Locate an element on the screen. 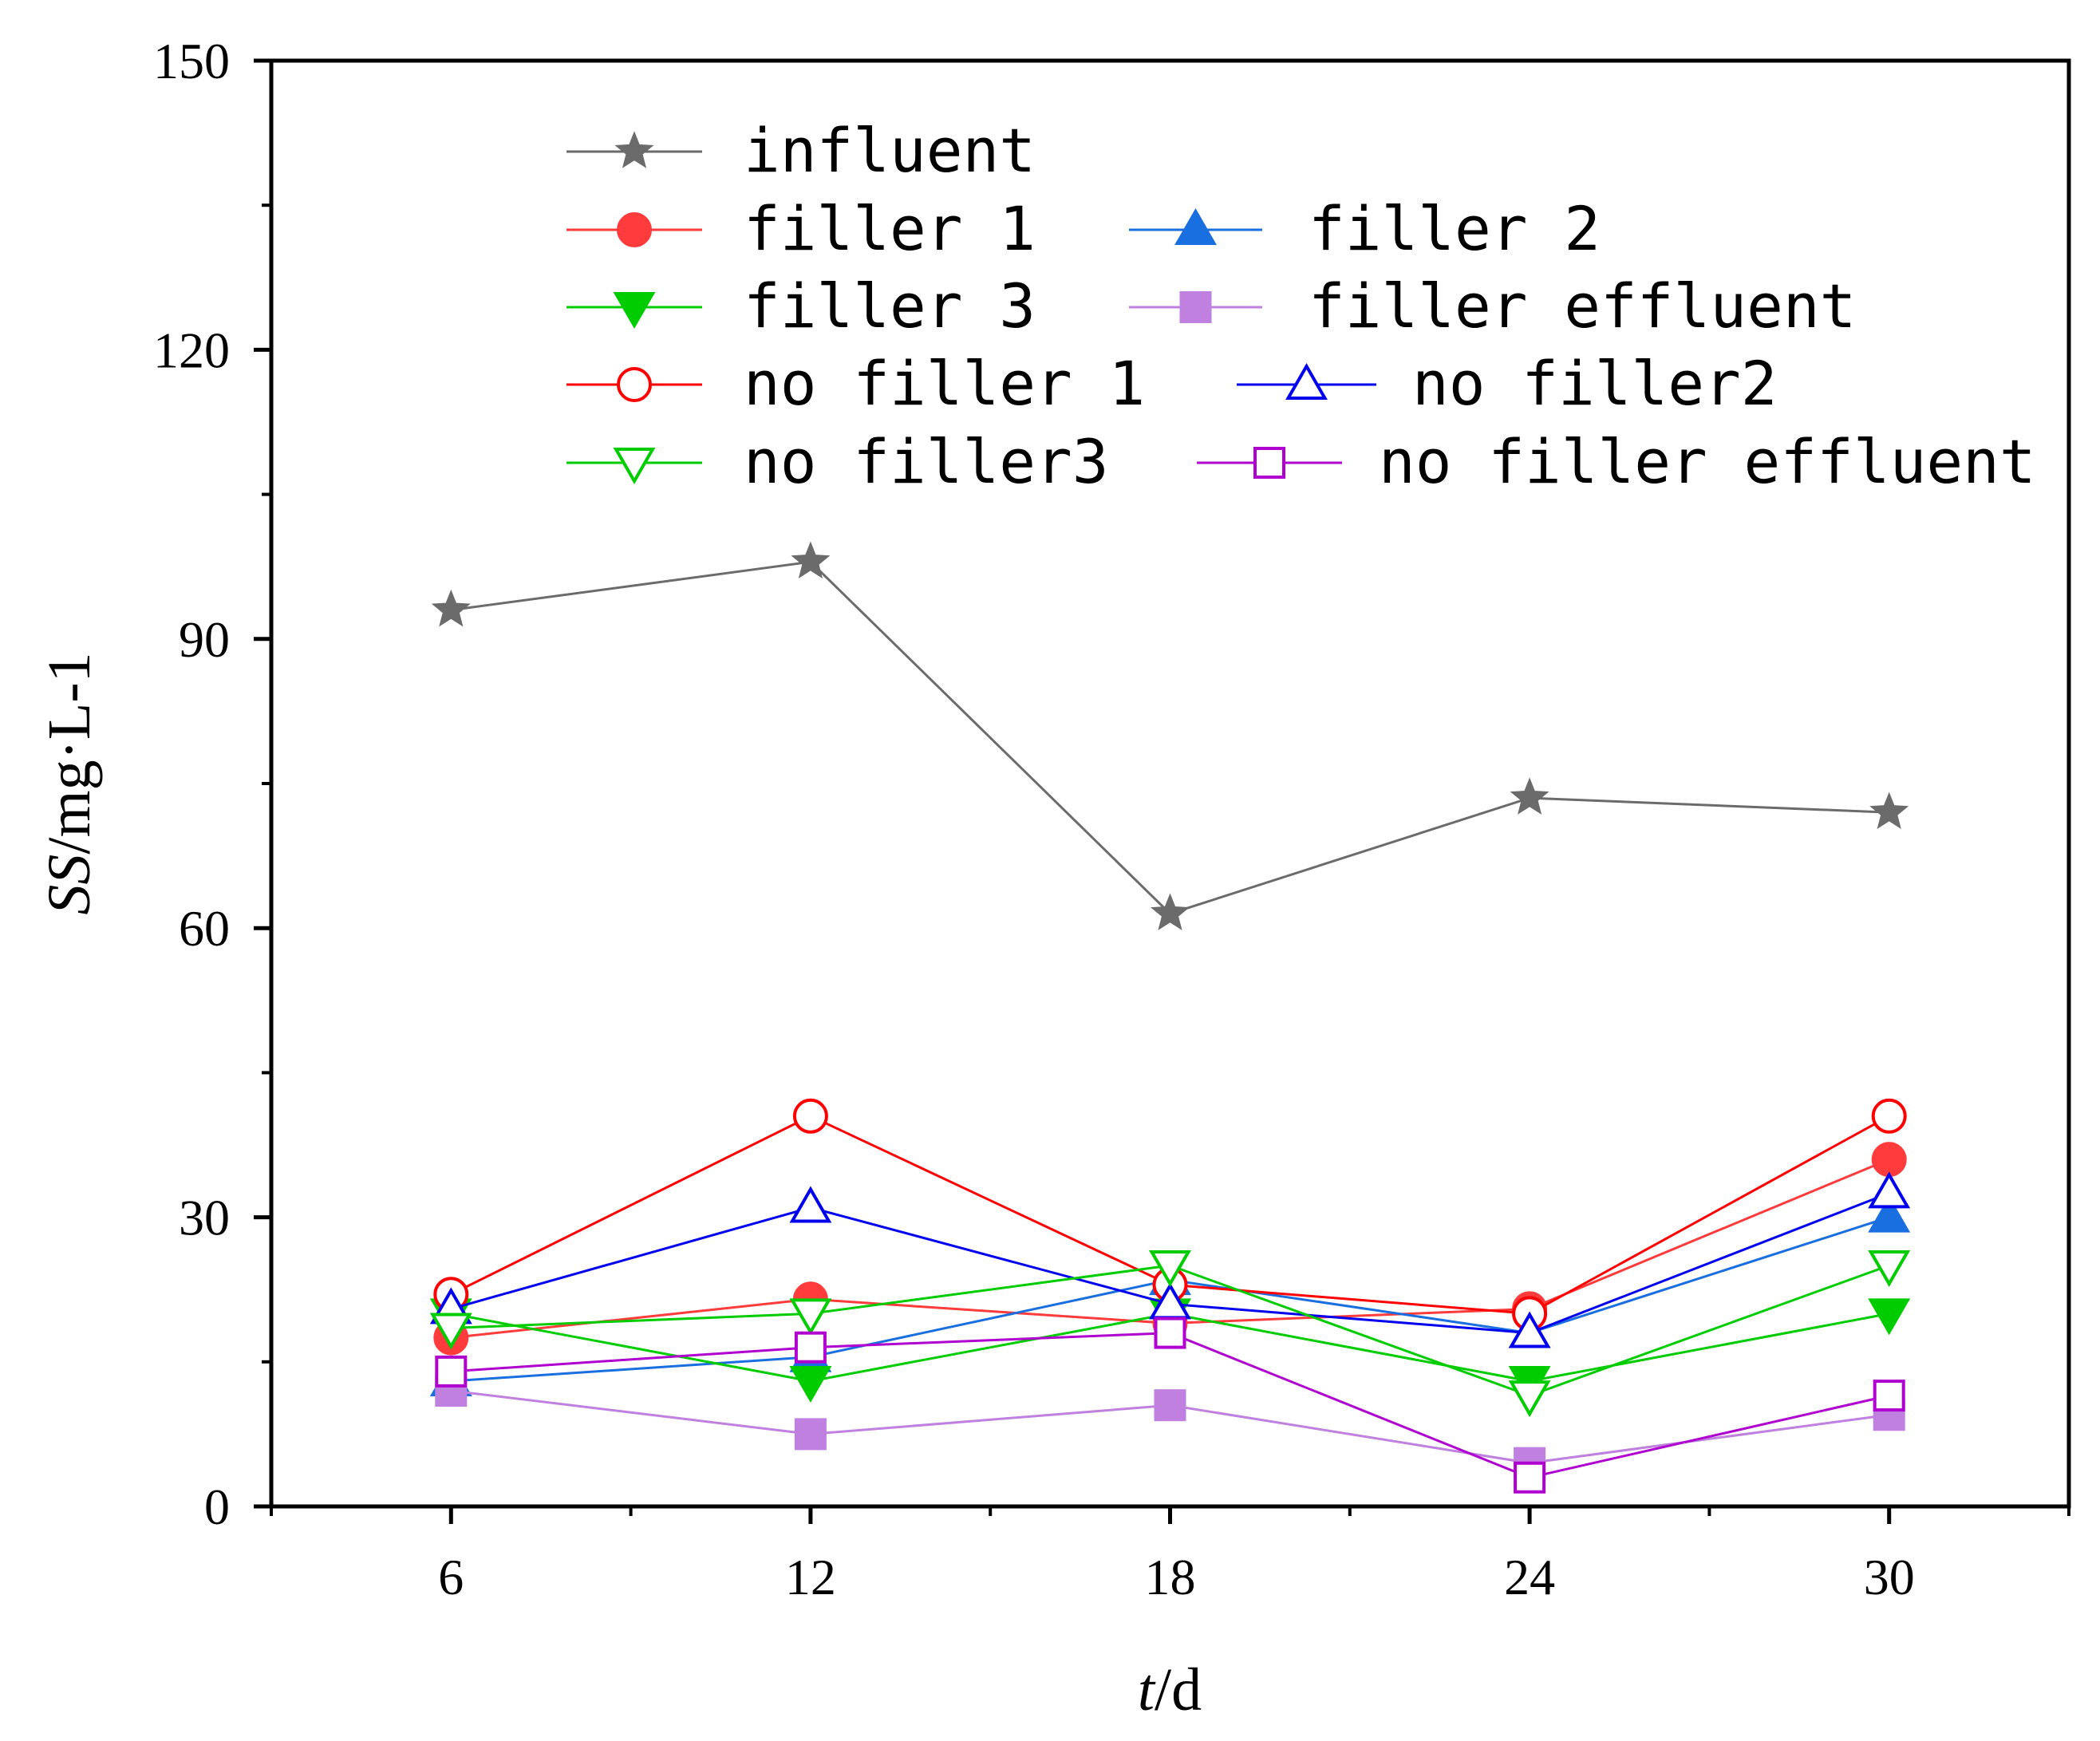  legend-entry-no-filler-1: no filler 1 is located at coordinates (855, 383).